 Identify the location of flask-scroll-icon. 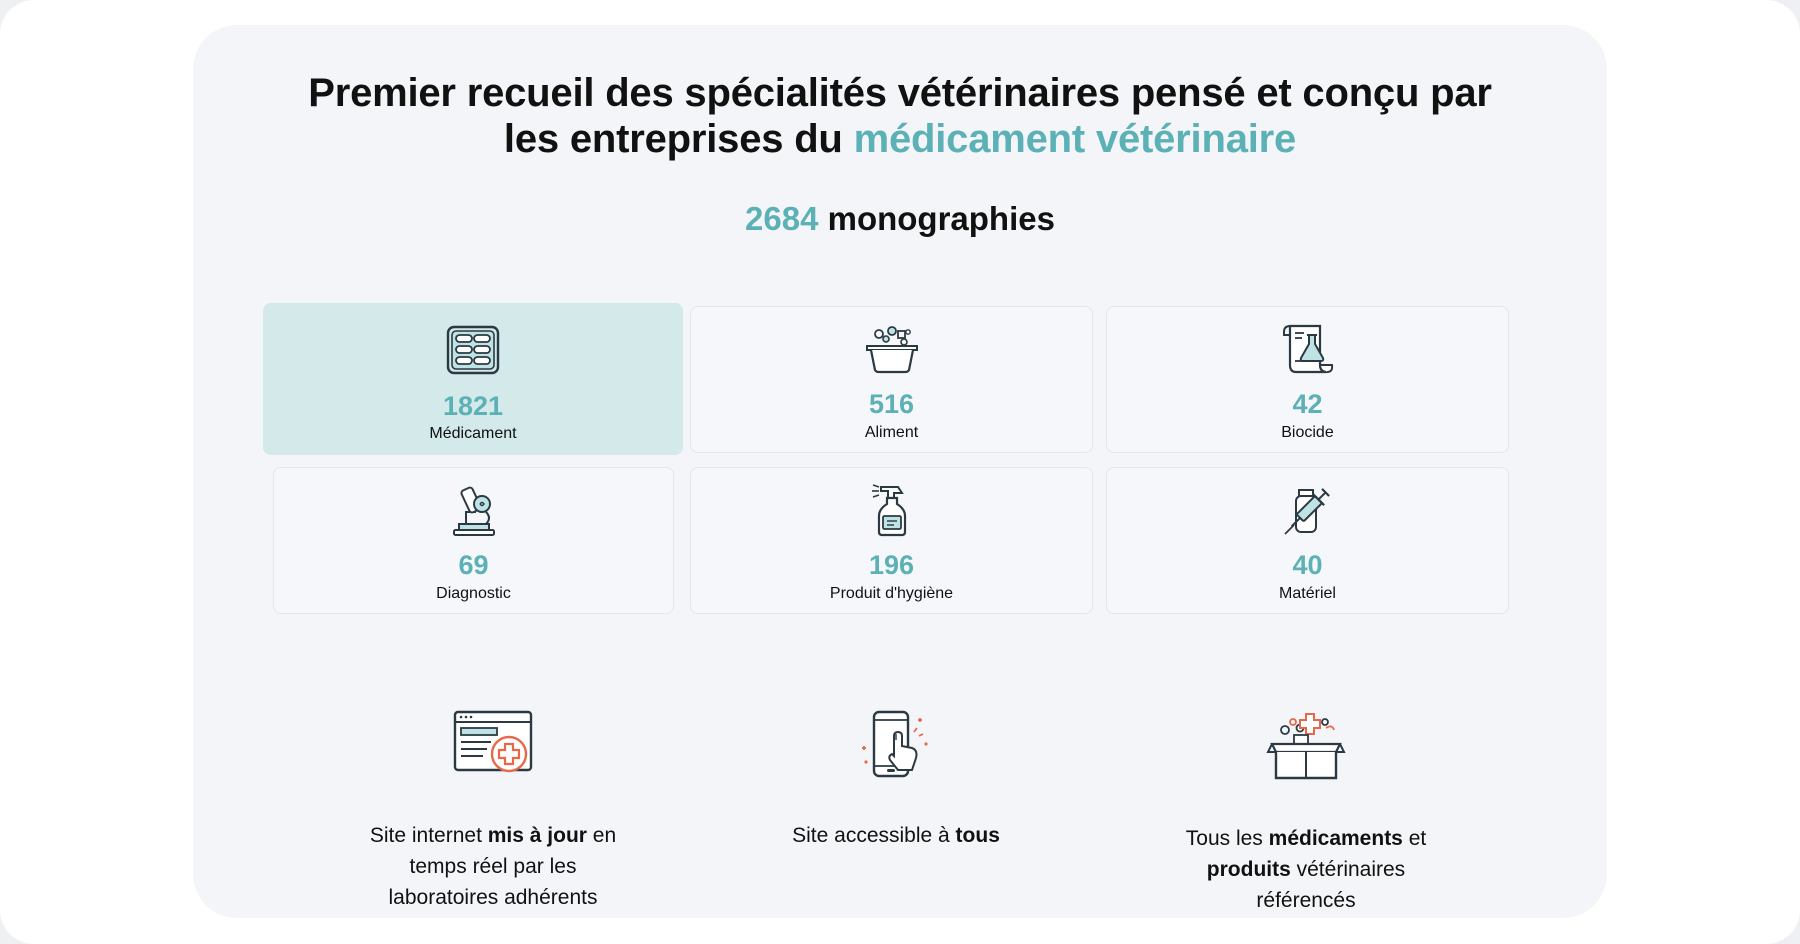
(1307, 349).